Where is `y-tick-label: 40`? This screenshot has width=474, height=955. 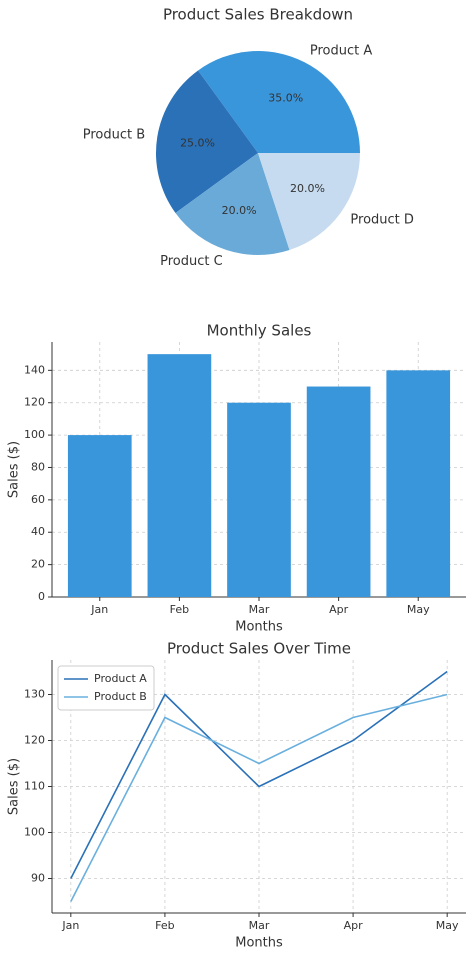 y-tick-label: 40 is located at coordinates (38, 531).